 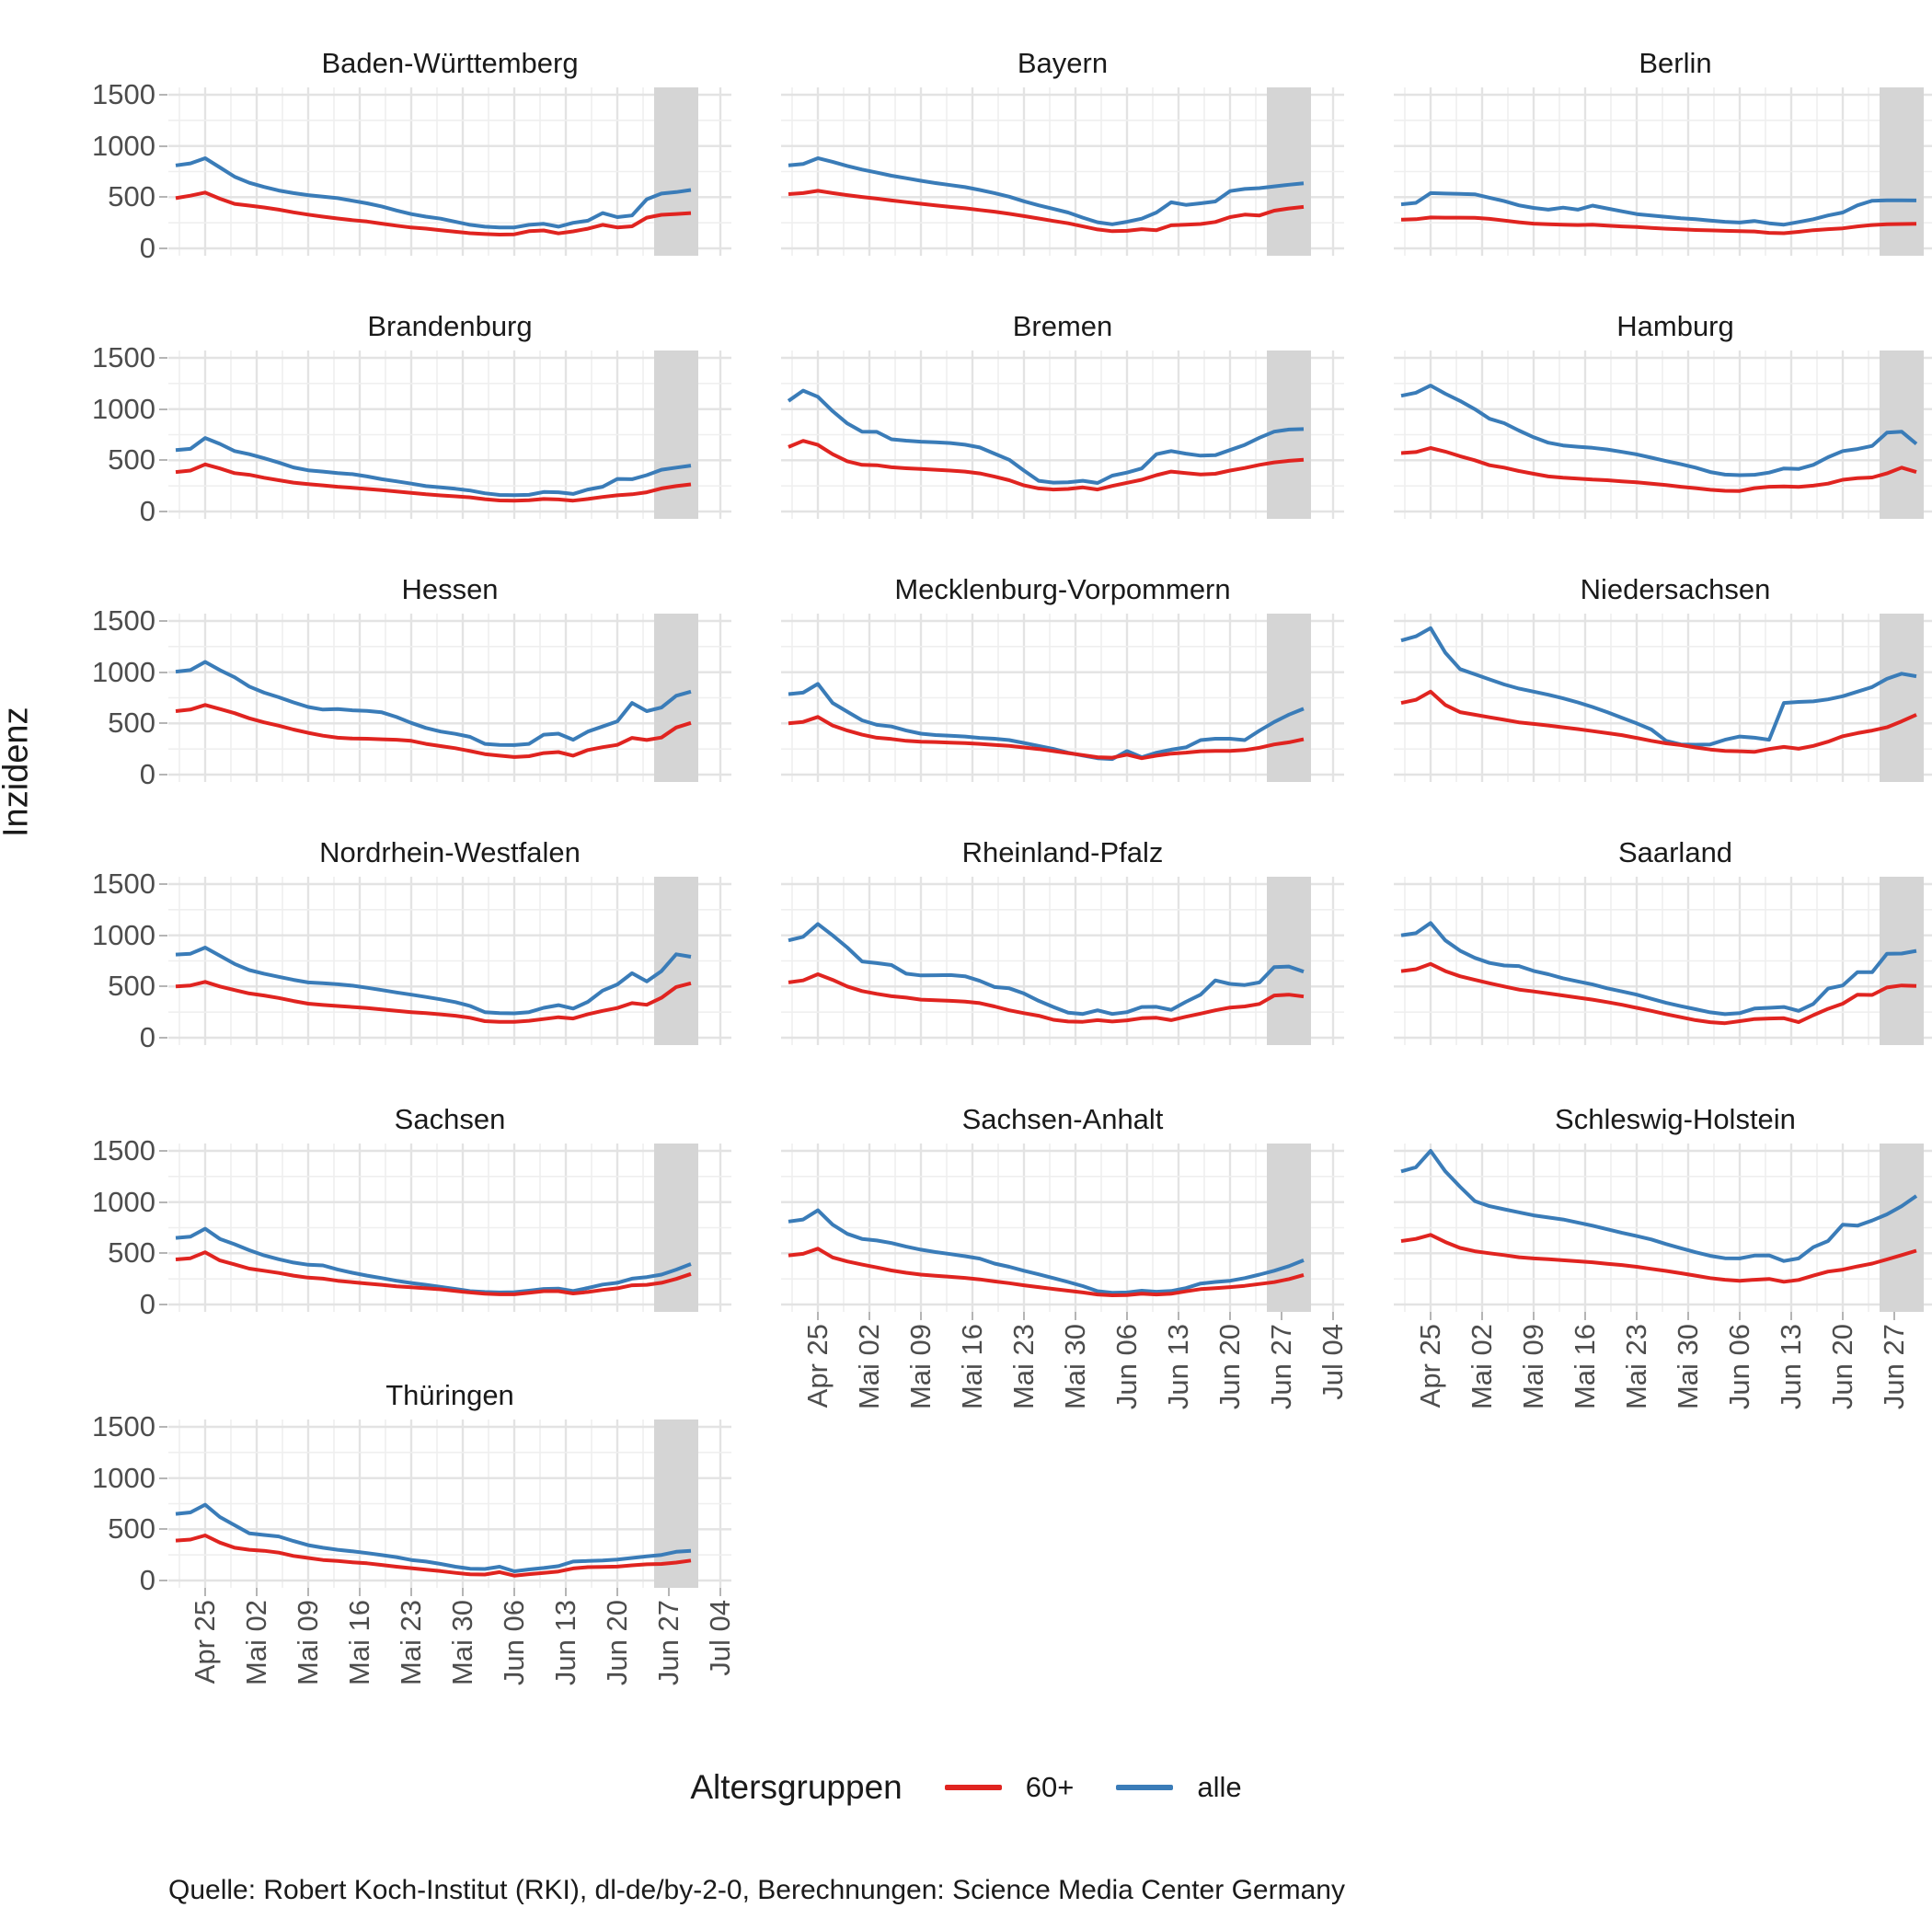 I want to click on facet-title-16: Thüringen, so click(x=449, y=1395).